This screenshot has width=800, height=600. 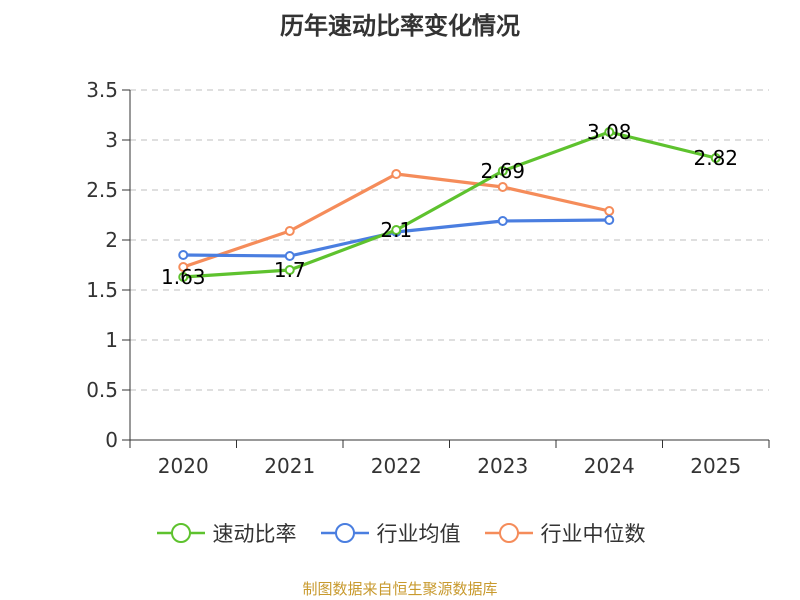 I want to click on legend-item: 速动比率, so click(x=226, y=533).